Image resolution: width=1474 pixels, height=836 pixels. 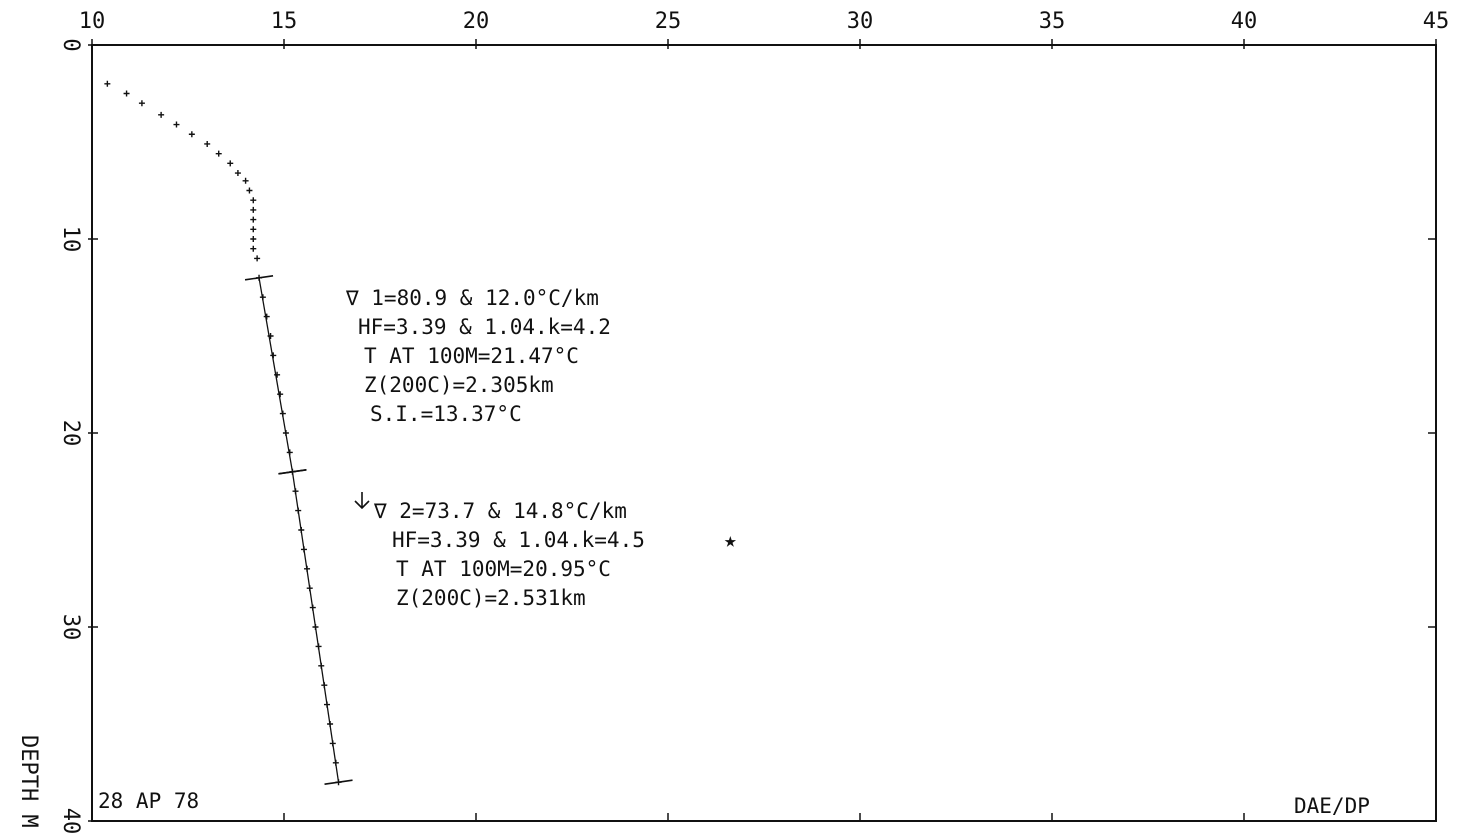 What do you see at coordinates (70, 821) in the screenshot?
I see `y-tick-label: 40` at bounding box center [70, 821].